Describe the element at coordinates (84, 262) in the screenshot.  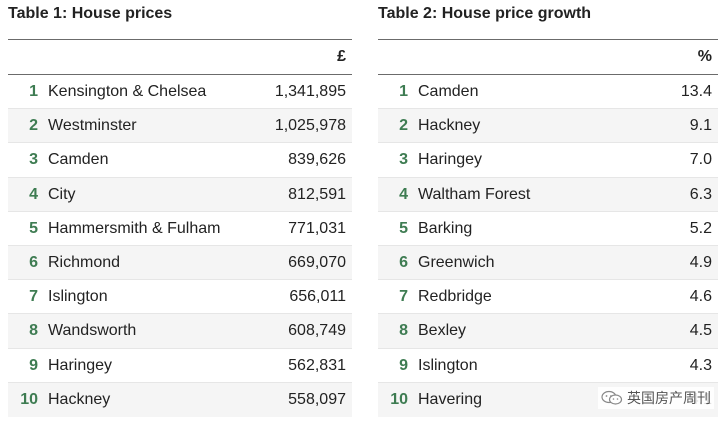
I see `borough-name: Richmond` at that location.